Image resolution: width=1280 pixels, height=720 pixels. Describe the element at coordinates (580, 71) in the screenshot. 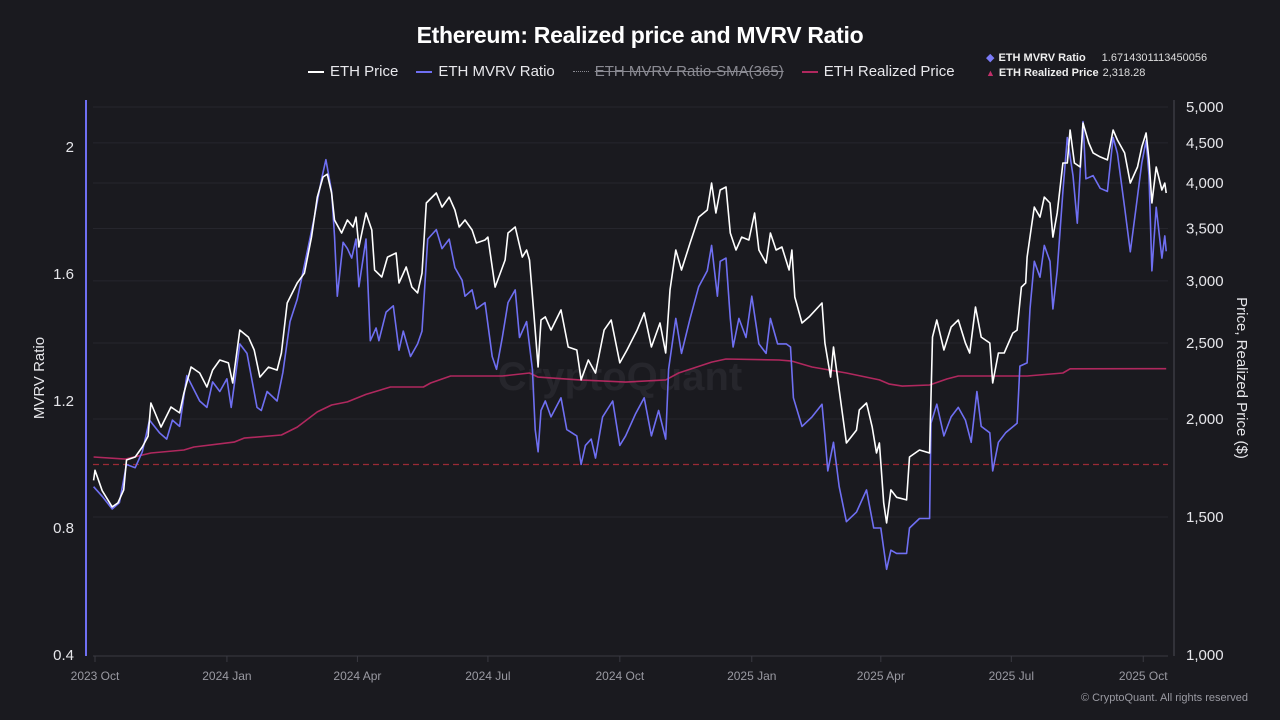

I see `legend-swatch-mvrv-sma` at that location.